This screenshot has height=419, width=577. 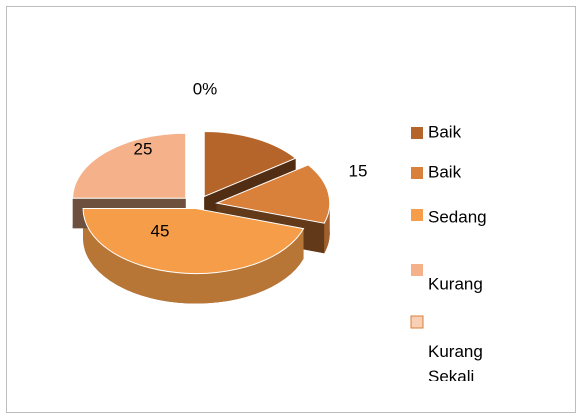 I want to click on legend-label: Sedang, so click(x=457, y=216).